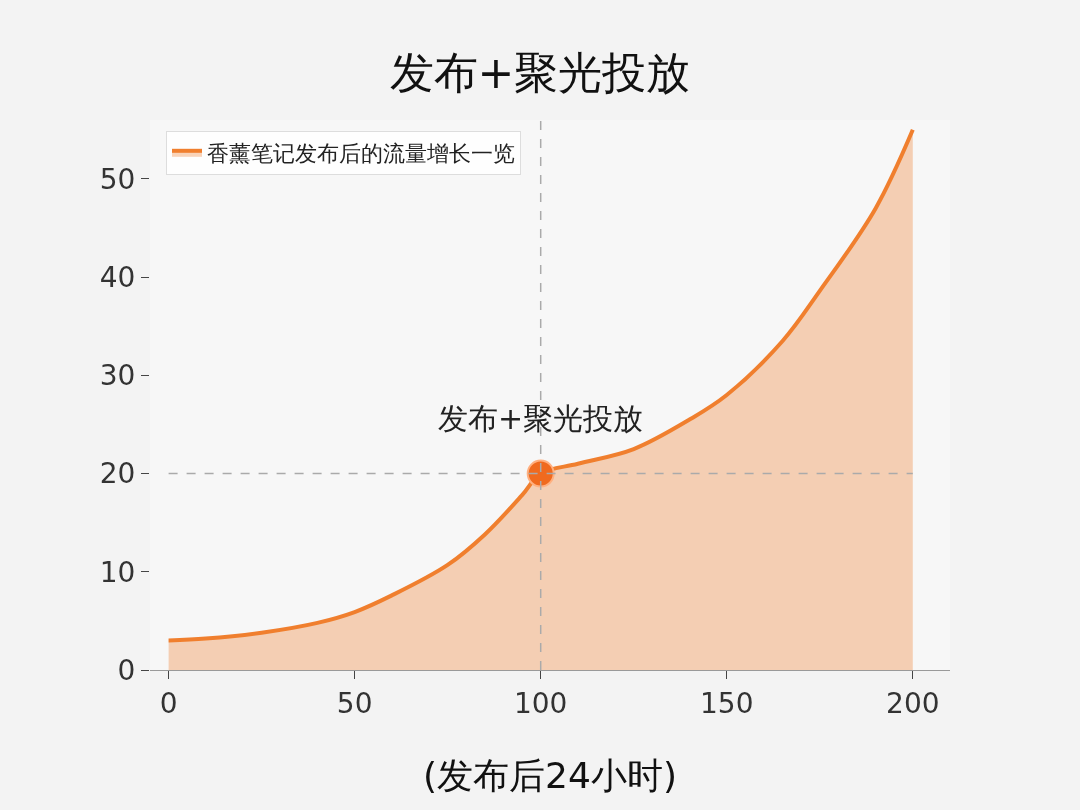 Image resolution: width=1080 pixels, height=810 pixels. I want to click on annotation: 发布+聚光投放, so click(541, 418).